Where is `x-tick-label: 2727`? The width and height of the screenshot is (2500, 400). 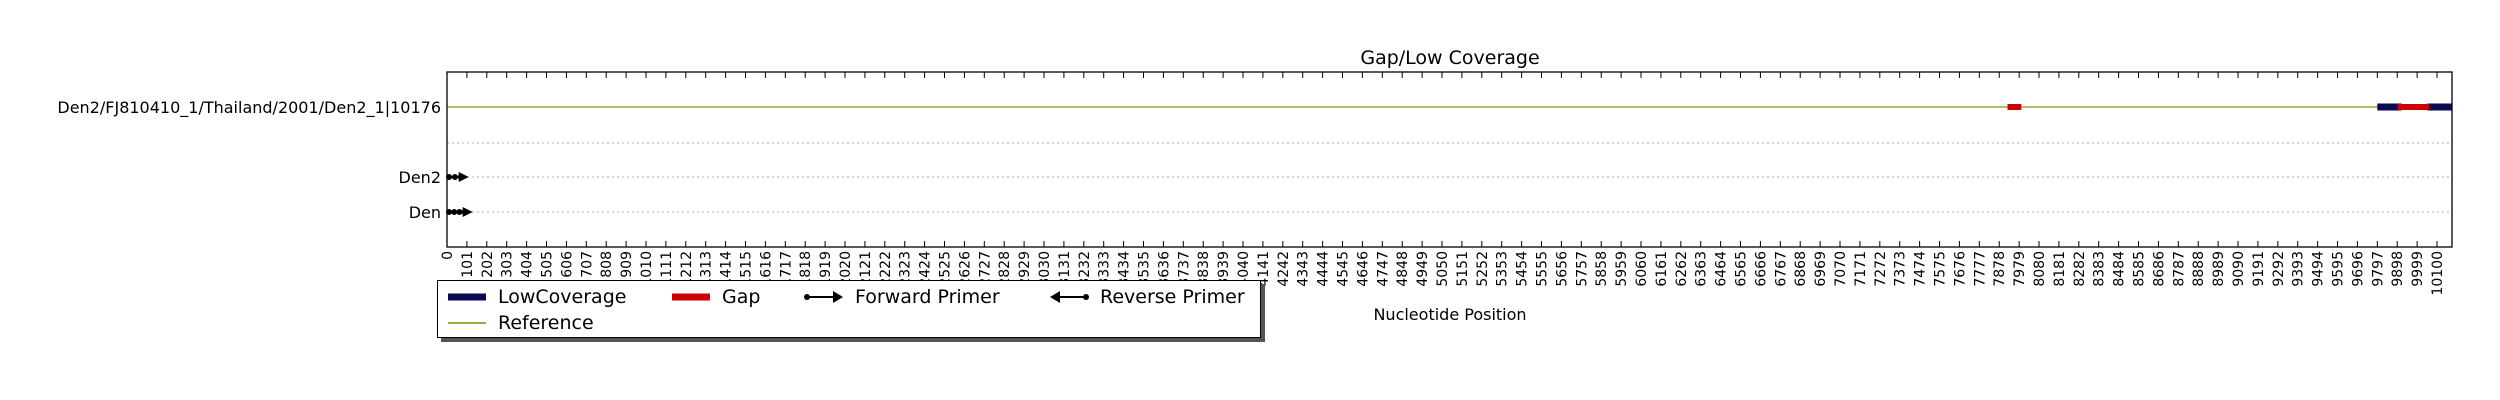 x-tick-label: 2727 is located at coordinates (985, 269).